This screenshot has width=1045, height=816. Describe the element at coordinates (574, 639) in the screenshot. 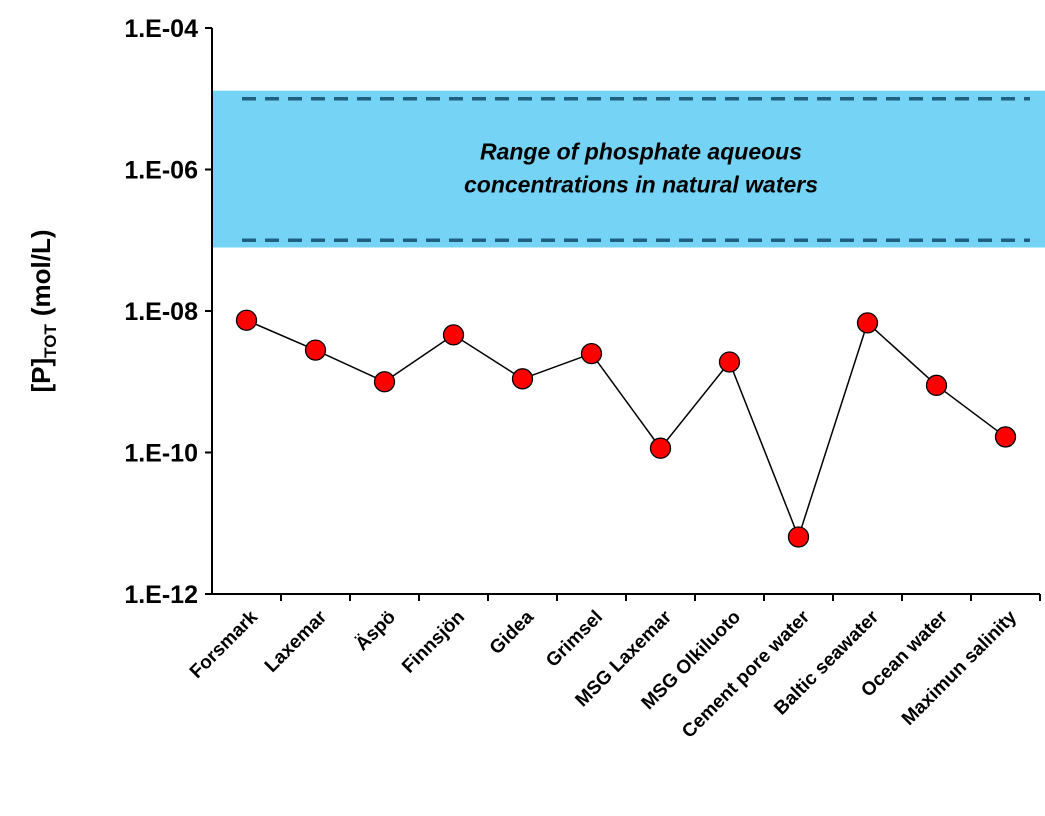

I see `x-tick-label: Grimsel` at that location.